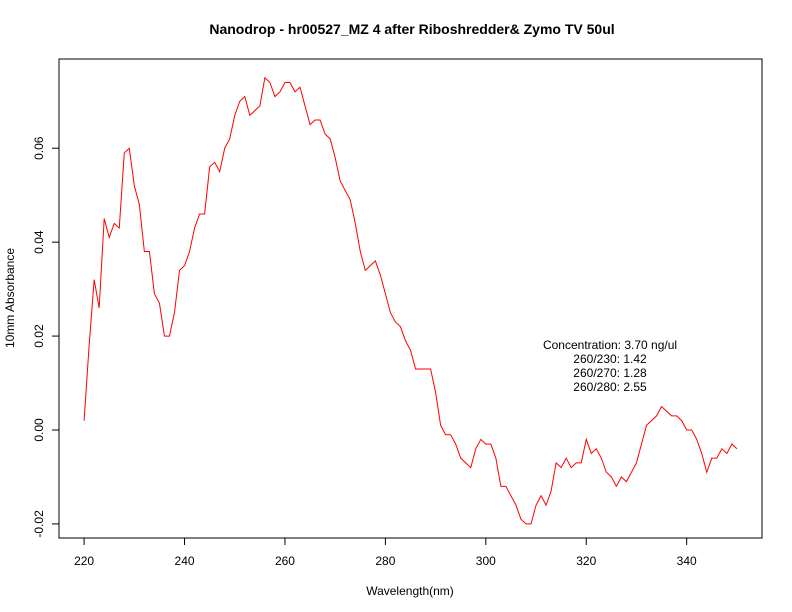  Describe the element at coordinates (84, 561) in the screenshot. I see `x-tick-label: 220` at that location.